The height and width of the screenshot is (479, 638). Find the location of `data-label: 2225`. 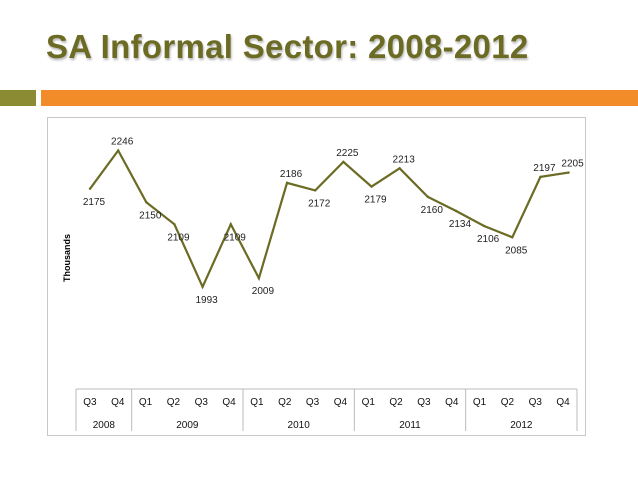

data-label: 2225 is located at coordinates (347, 153).